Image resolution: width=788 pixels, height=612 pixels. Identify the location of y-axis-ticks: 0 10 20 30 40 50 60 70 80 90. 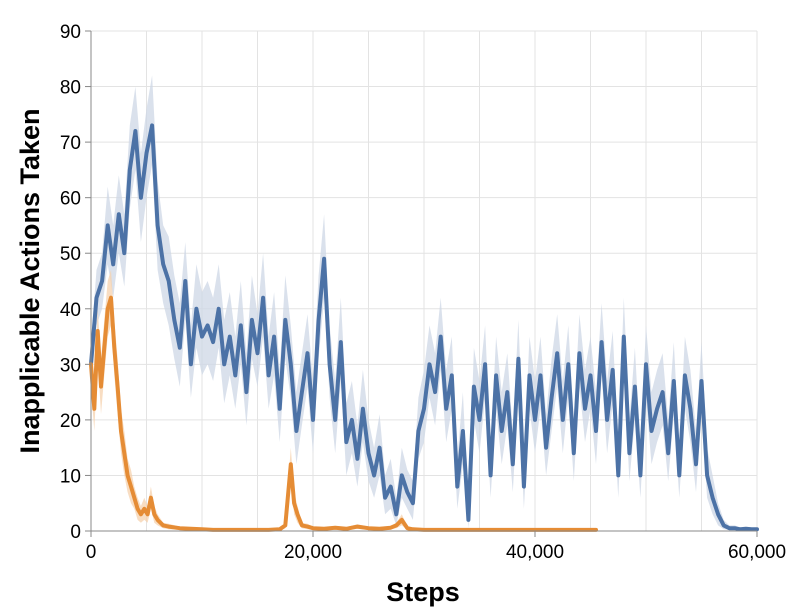
(75, 282).